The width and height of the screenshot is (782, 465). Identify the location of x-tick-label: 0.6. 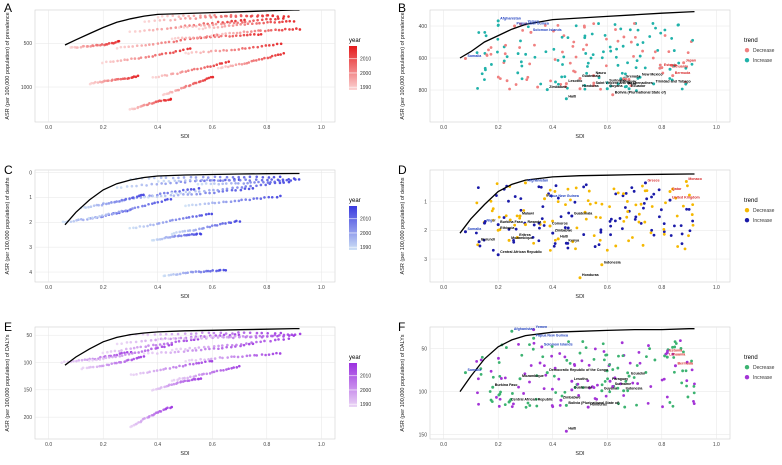
(212, 445).